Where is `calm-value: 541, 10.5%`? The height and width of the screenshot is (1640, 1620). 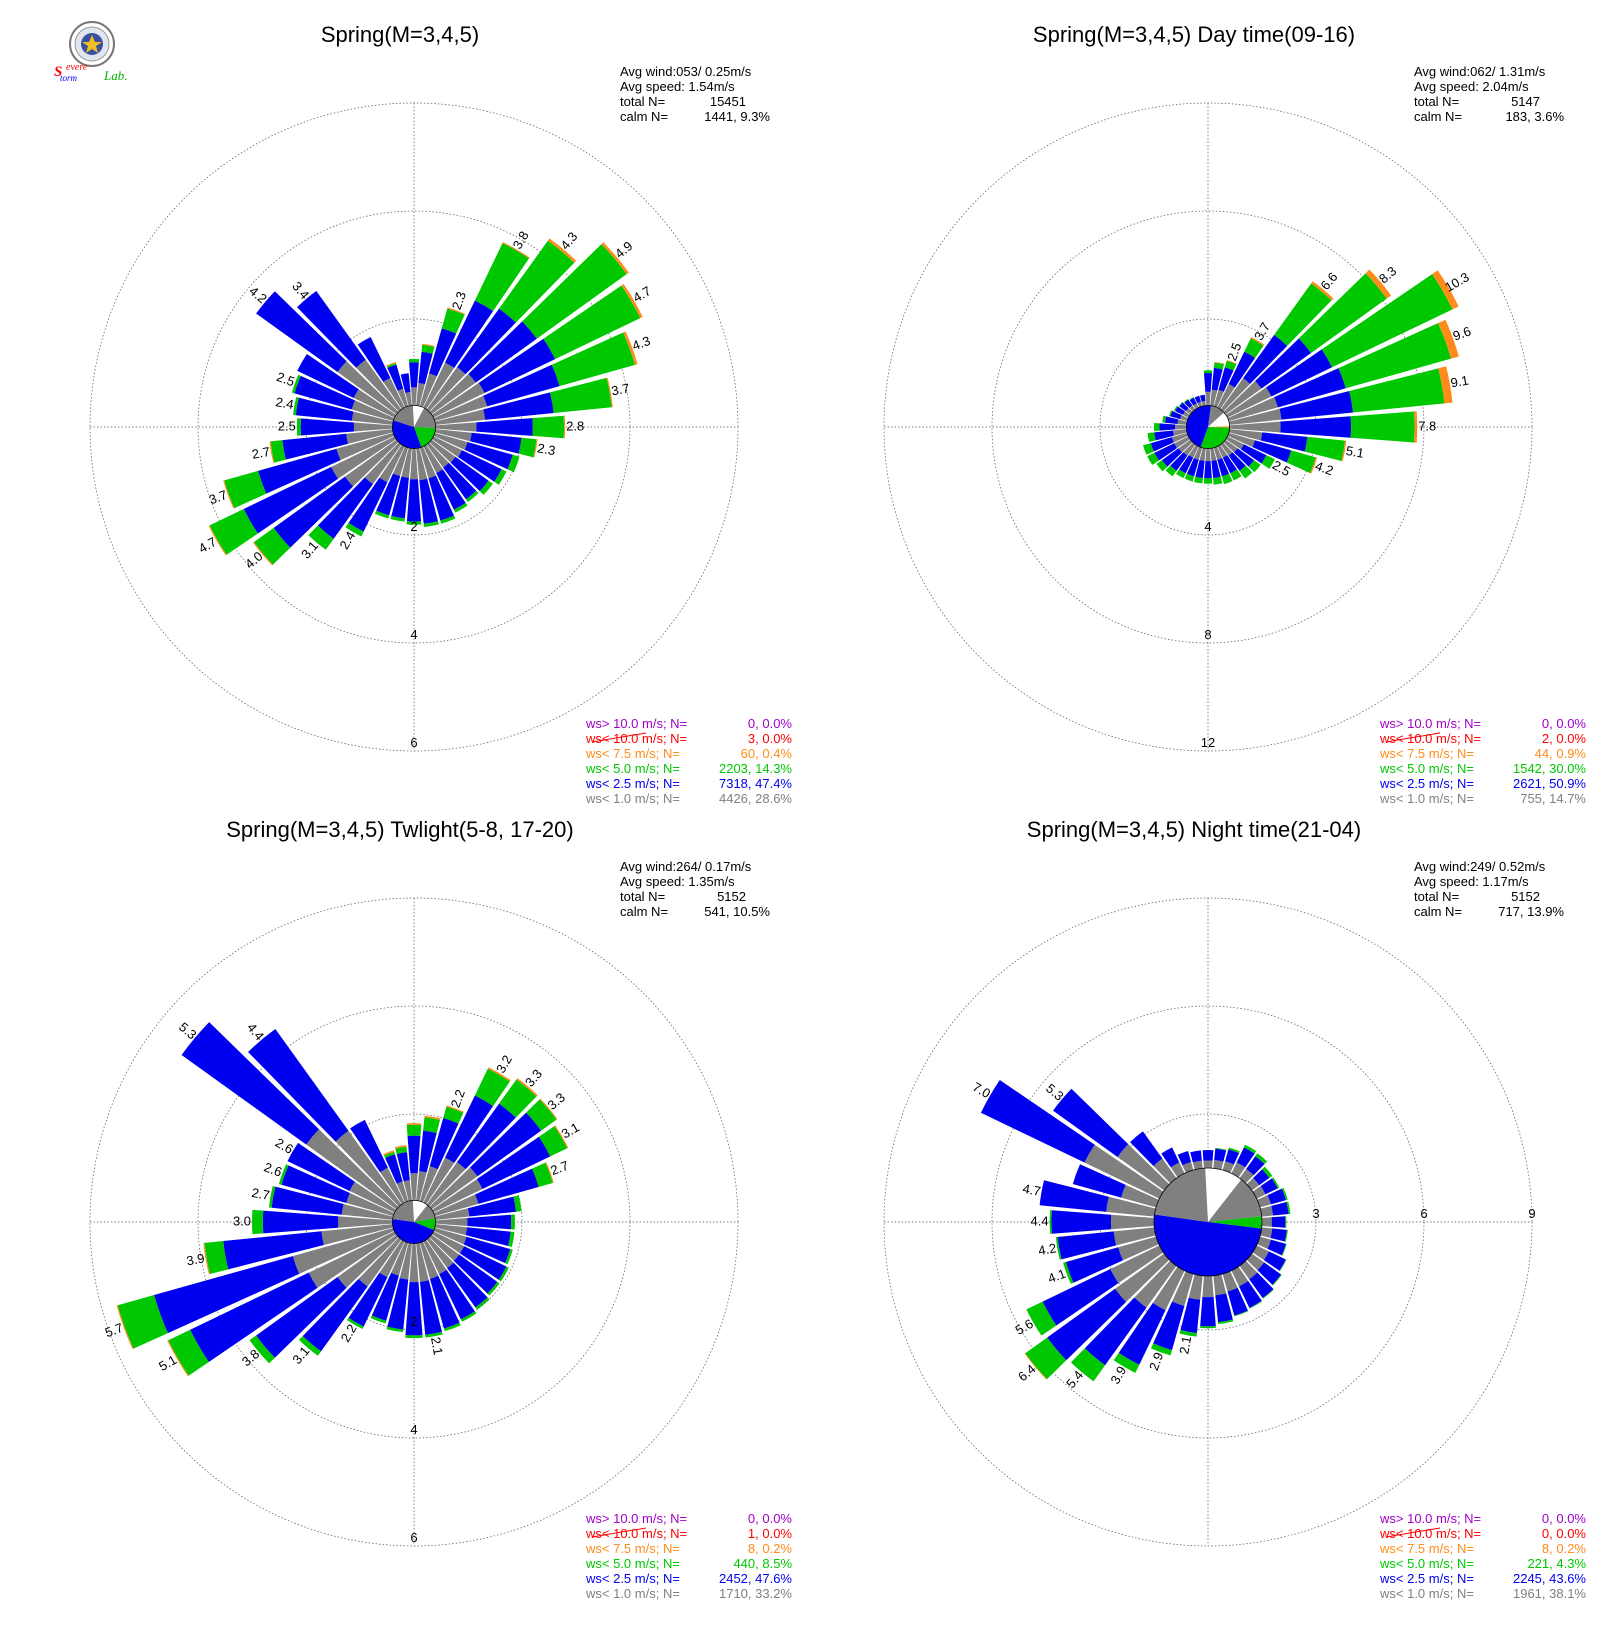
calm-value: 541, 10.5% is located at coordinates (737, 911).